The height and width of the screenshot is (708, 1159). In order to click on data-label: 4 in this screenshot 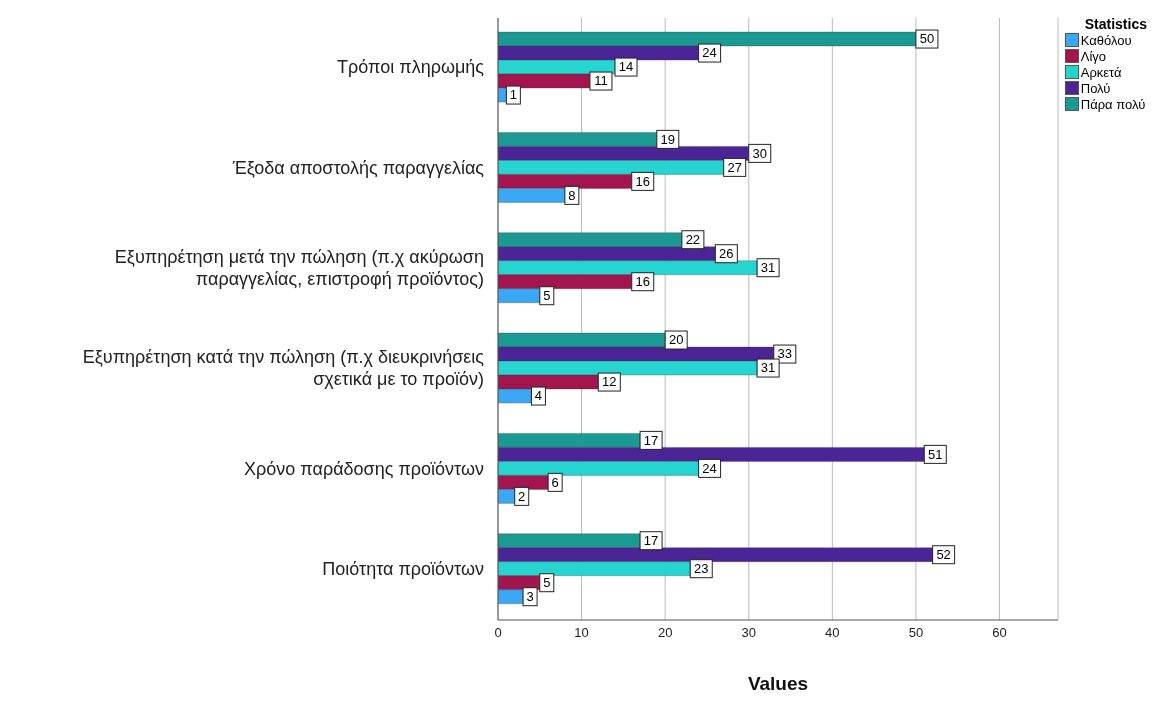, I will do `click(538, 396)`.